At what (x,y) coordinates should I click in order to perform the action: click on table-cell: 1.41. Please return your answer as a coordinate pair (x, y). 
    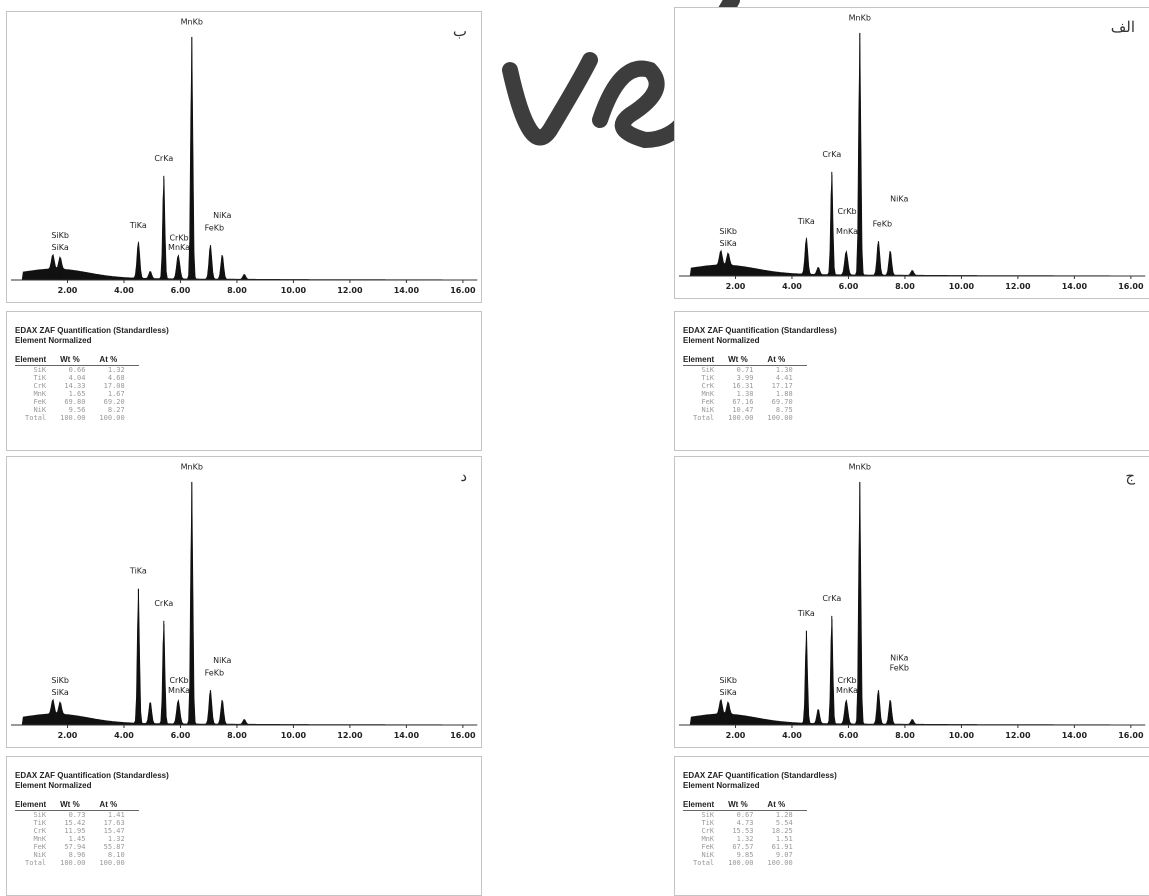
    Looking at the image, I should click on (116, 815).